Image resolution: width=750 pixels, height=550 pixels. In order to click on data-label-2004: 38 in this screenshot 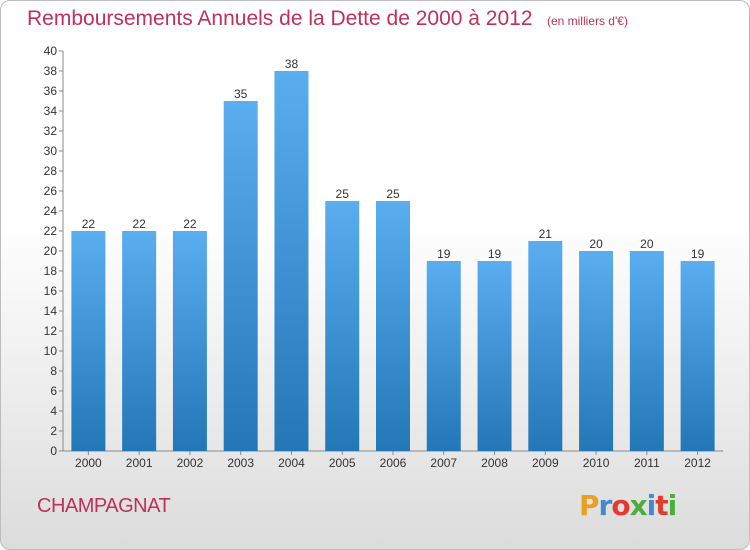, I will do `click(292, 64)`.